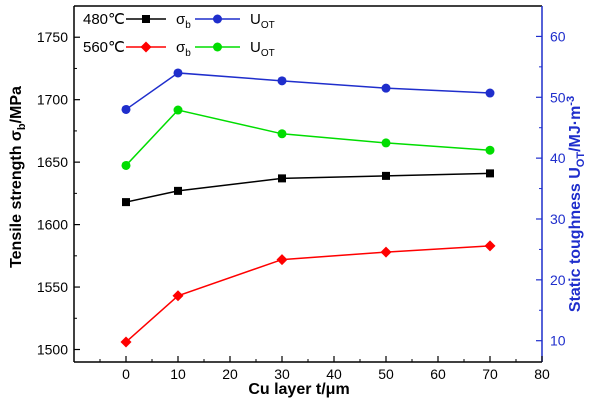 The image size is (600, 403). I want to click on legend-temp-label: 480℃, so click(104, 19).